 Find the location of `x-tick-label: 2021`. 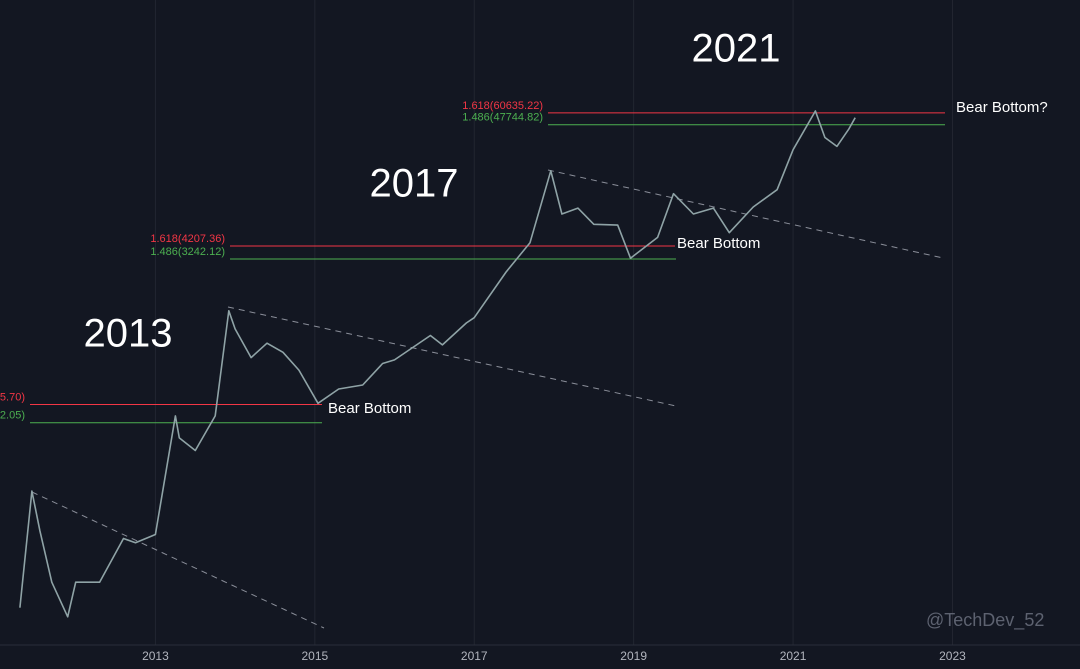

x-tick-label: 2021 is located at coordinates (793, 656).